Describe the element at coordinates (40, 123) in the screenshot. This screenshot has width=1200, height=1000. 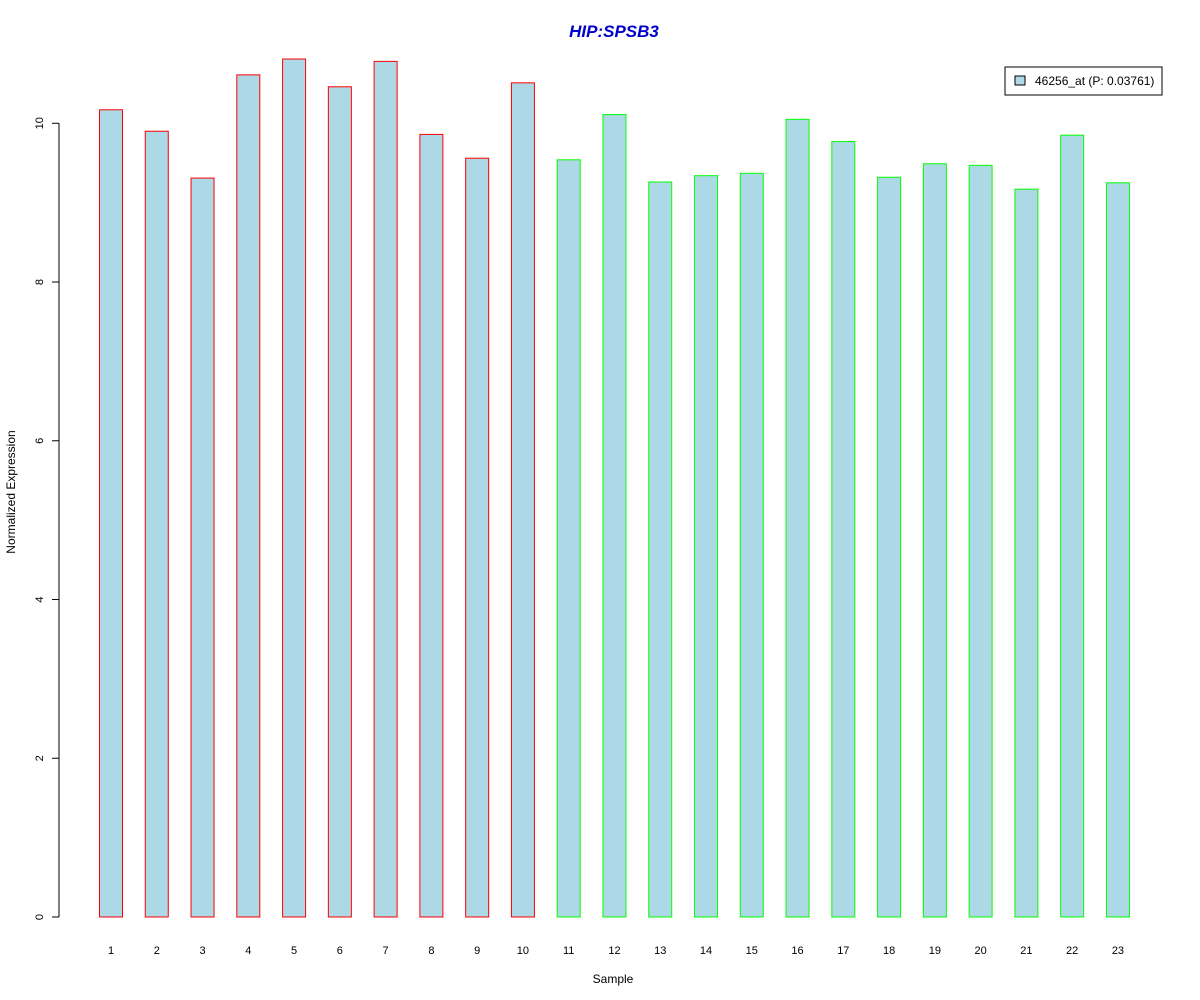
I see `y-tick-label: 10` at that location.